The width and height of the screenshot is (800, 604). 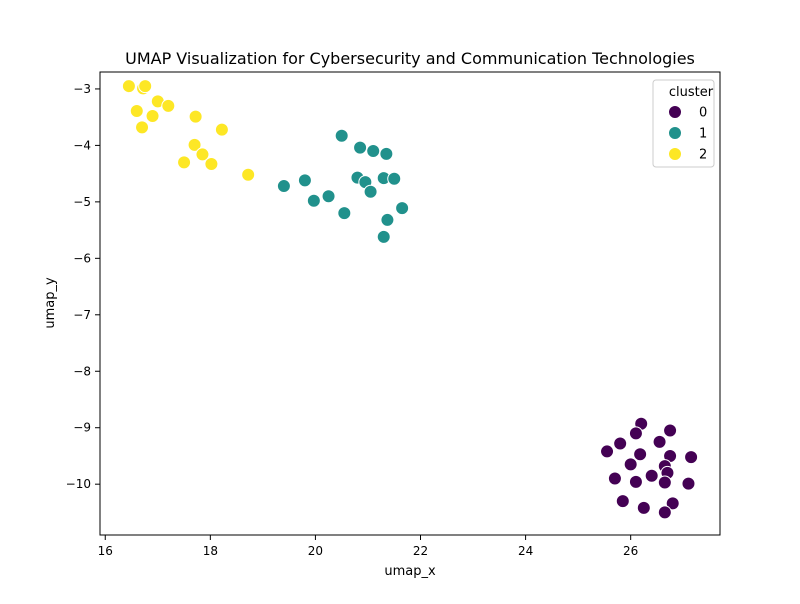 I want to click on x-tick-label: 20, so click(x=315, y=551).